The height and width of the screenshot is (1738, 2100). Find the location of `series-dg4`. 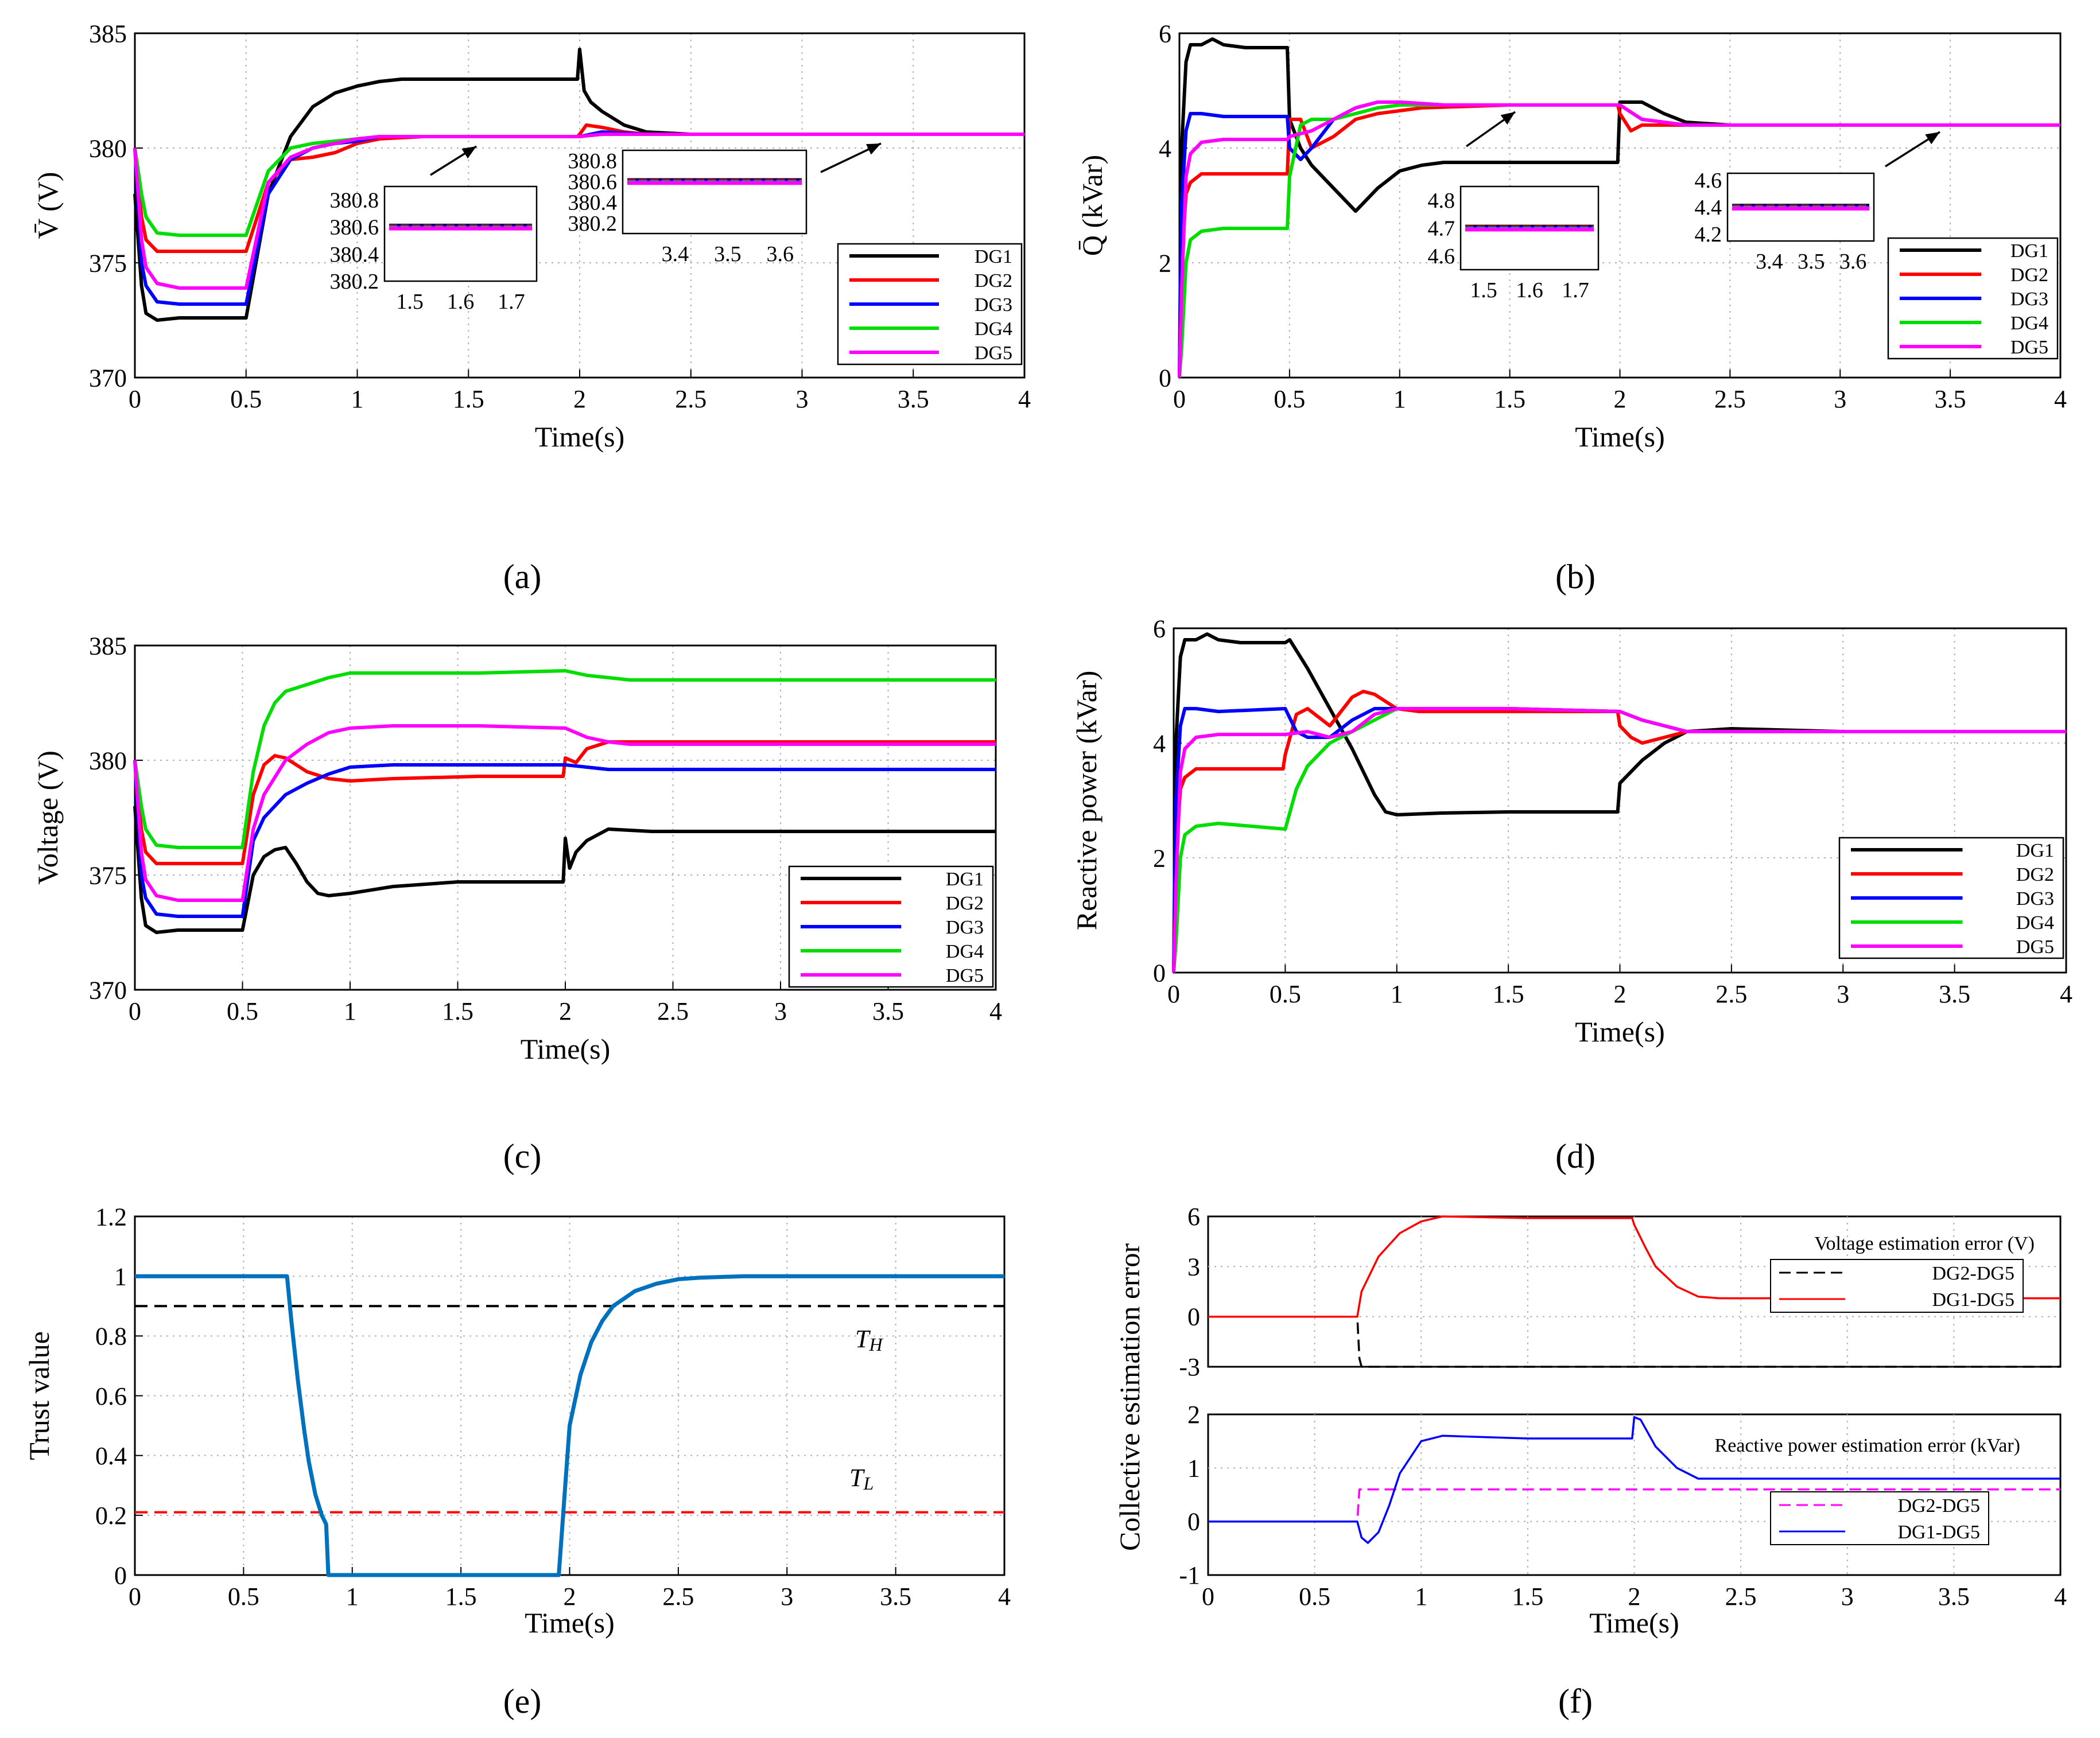

series-dg4 is located at coordinates (564, 759).